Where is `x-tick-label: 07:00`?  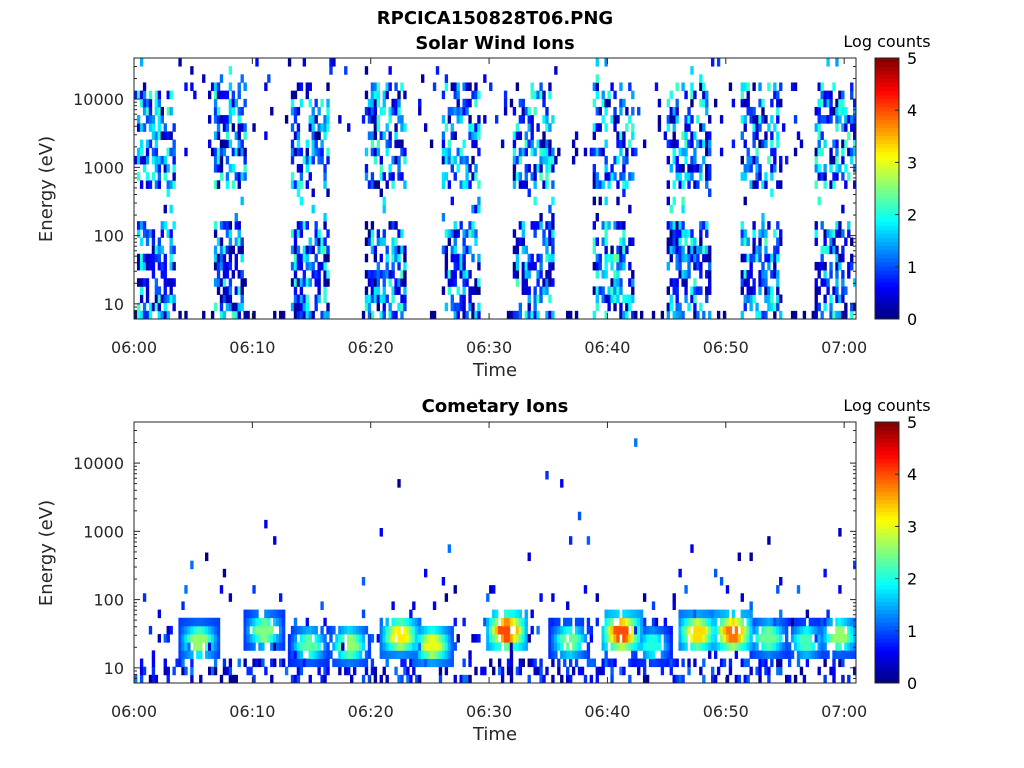 x-tick-label: 07:00 is located at coordinates (844, 347).